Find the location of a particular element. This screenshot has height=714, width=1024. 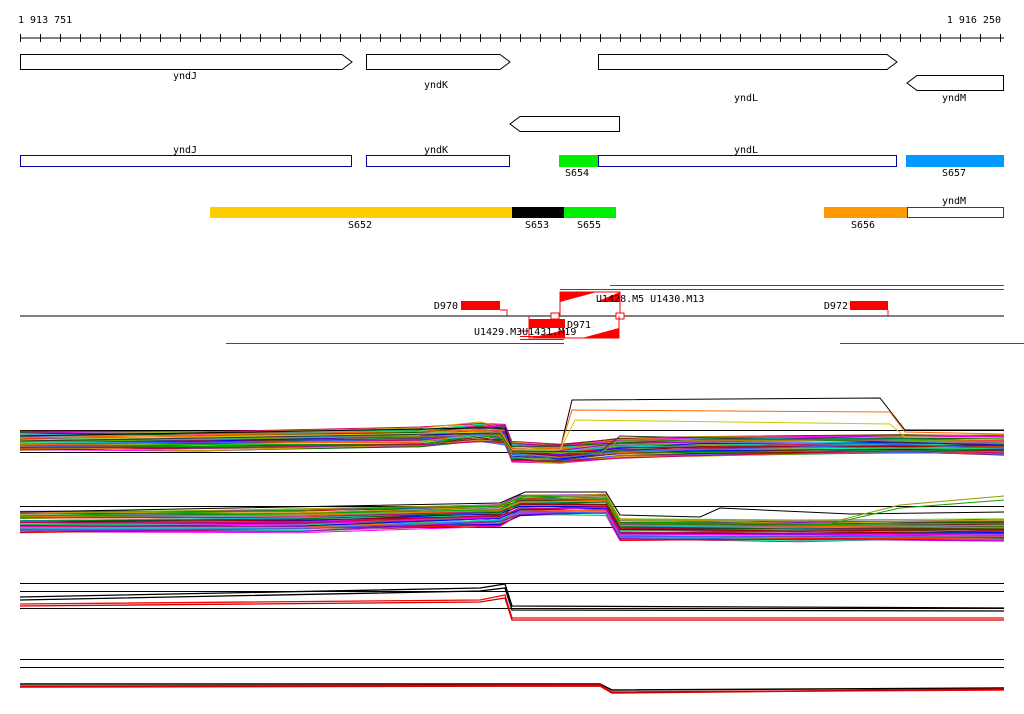

gene-box-label: yndJ is located at coordinates (185, 150).